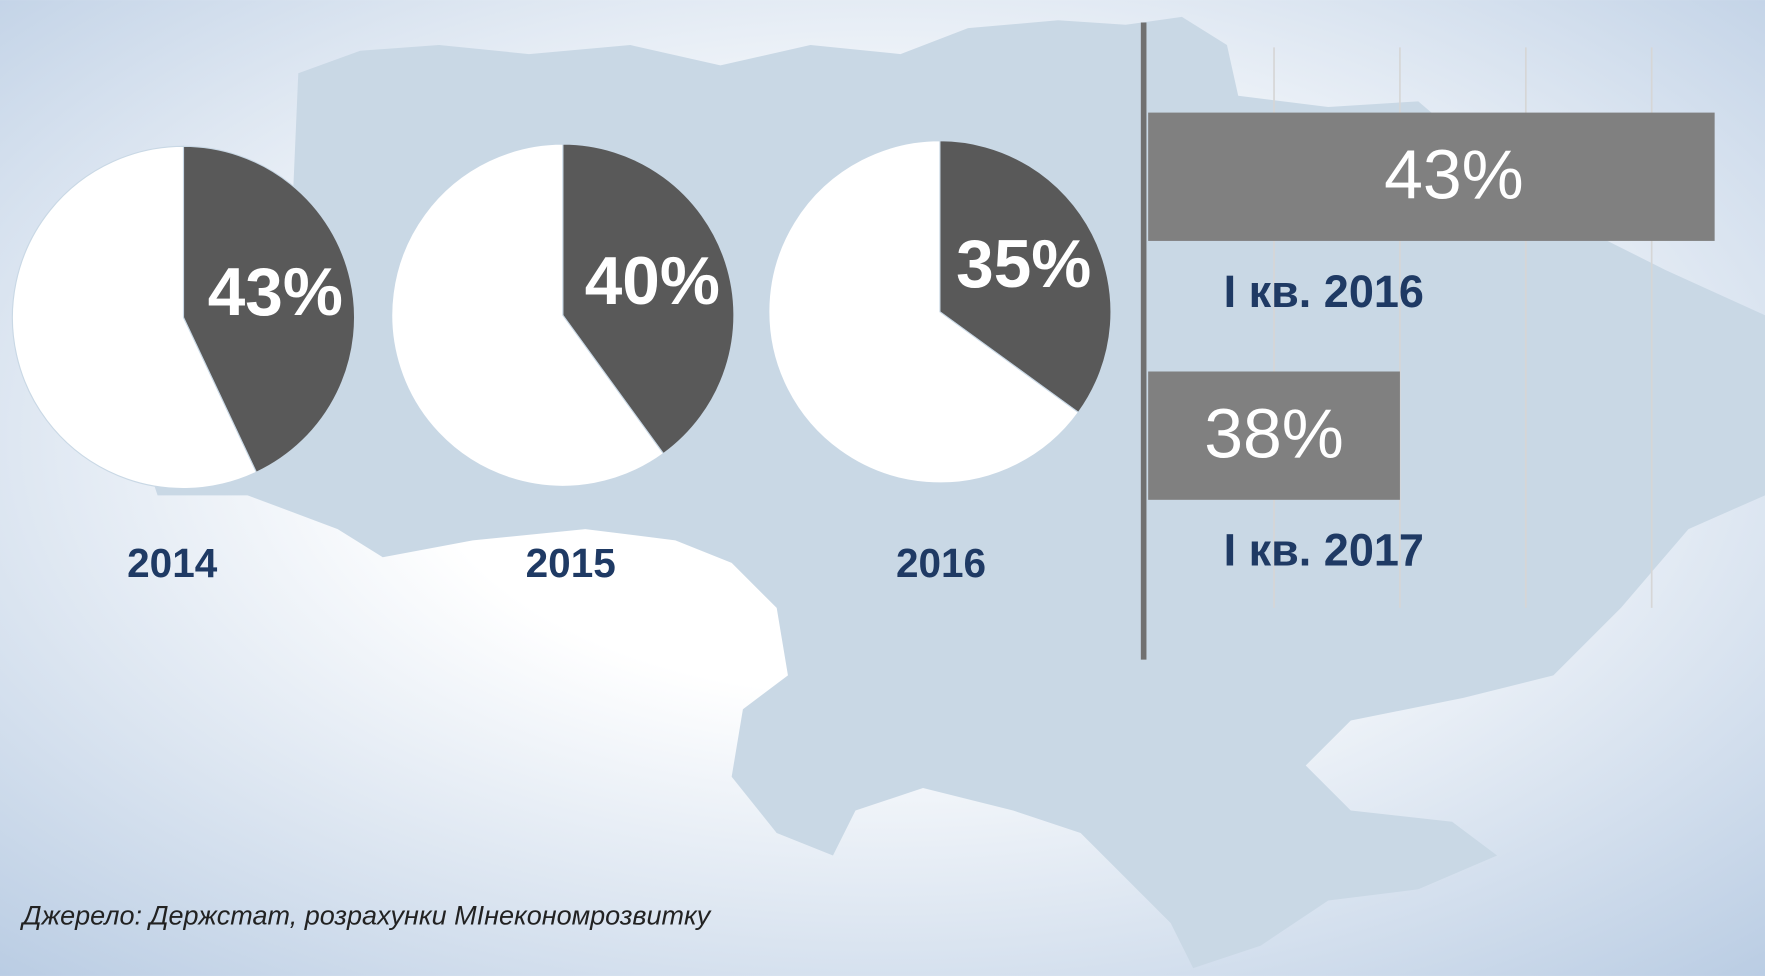 Image resolution: width=1765 pixels, height=976 pixels. Describe the element at coordinates (571, 563) in the screenshot. I see `year-label: 2015` at that location.